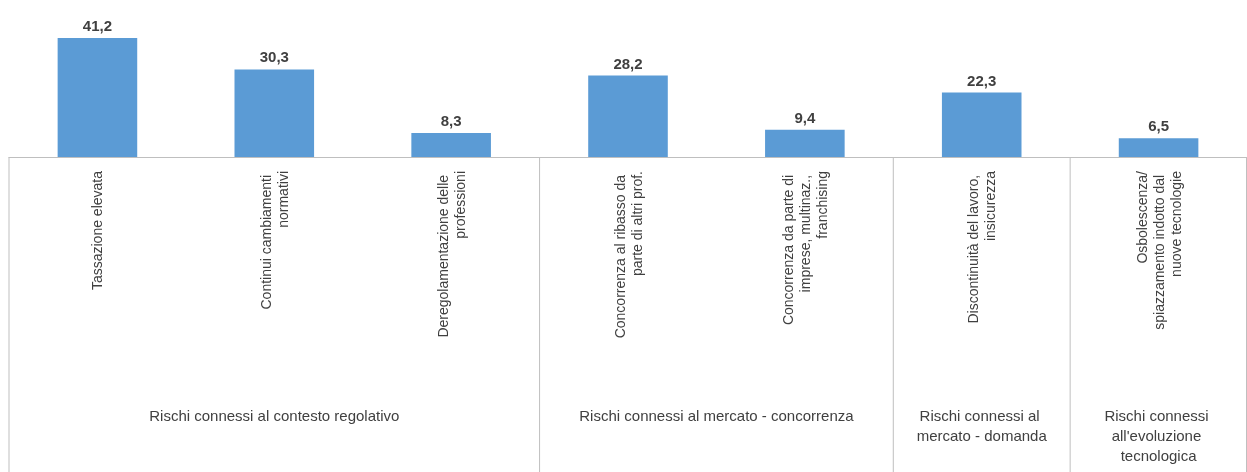 The width and height of the screenshot is (1247, 472). What do you see at coordinates (805, 117) in the screenshot?
I see `data-label: 9,4` at bounding box center [805, 117].